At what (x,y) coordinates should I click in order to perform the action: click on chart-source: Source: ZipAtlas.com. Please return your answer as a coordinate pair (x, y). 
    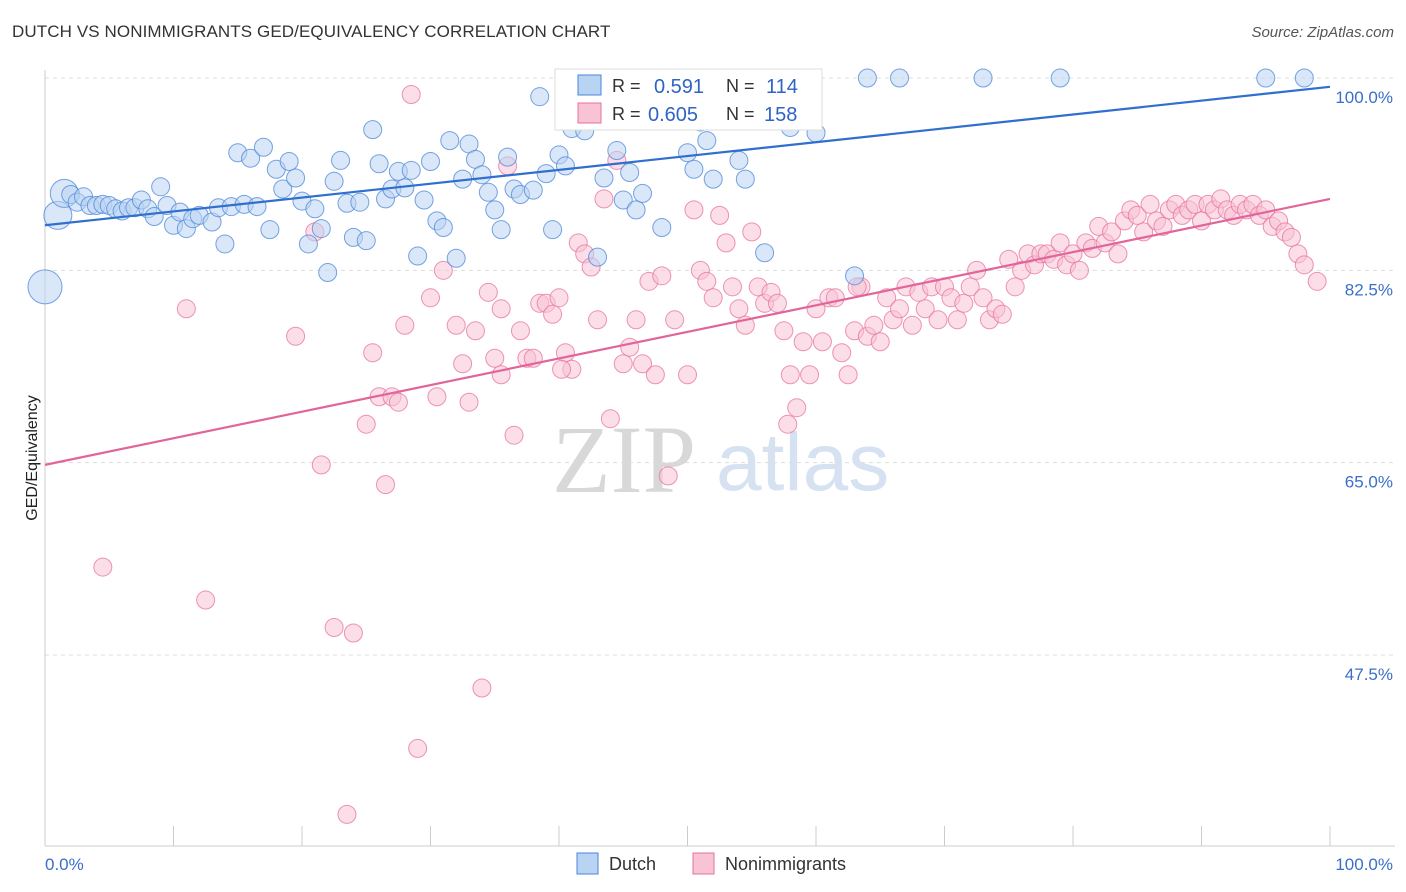
    Looking at the image, I should click on (1322, 32).